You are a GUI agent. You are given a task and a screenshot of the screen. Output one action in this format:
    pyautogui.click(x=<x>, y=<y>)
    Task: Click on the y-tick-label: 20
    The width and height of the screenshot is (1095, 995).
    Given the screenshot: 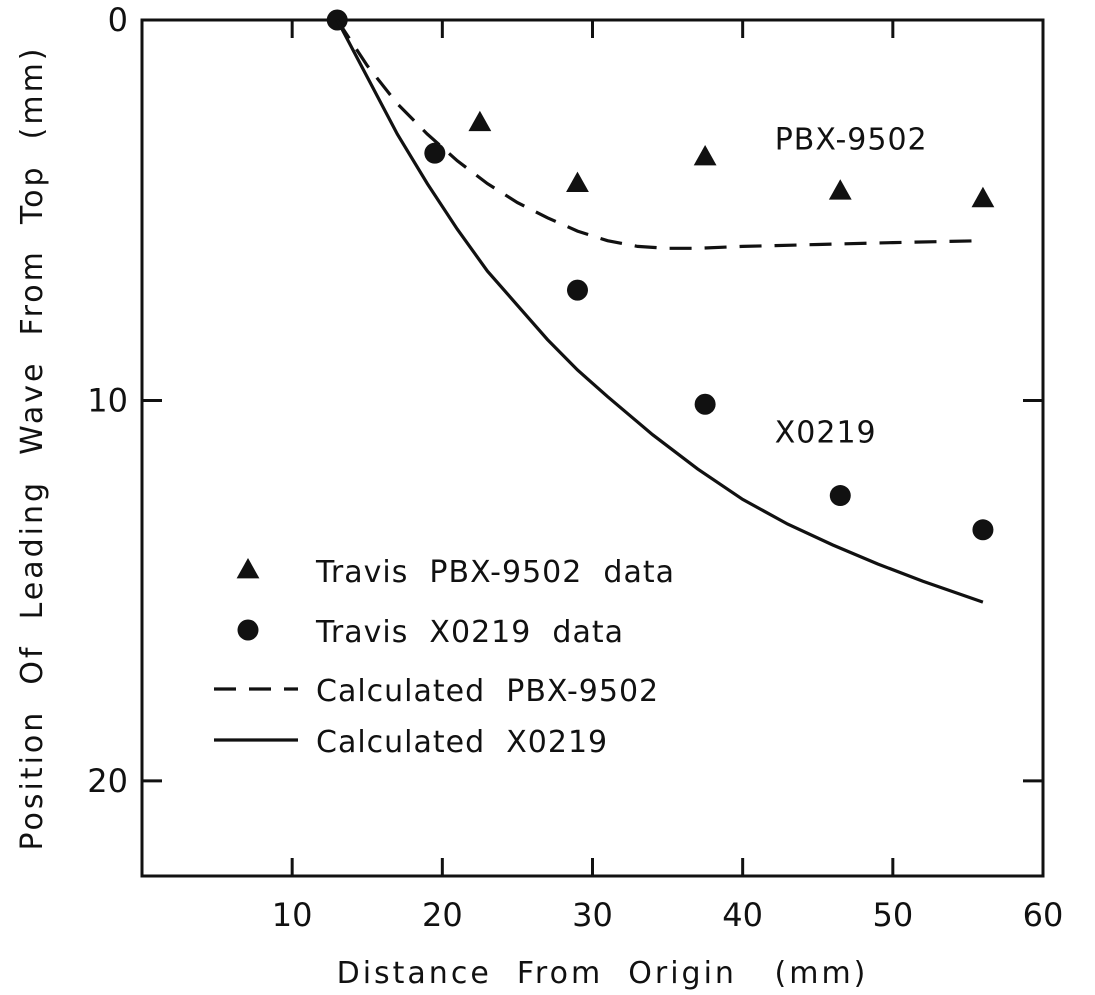 What is the action you would take?
    pyautogui.click(x=107, y=781)
    